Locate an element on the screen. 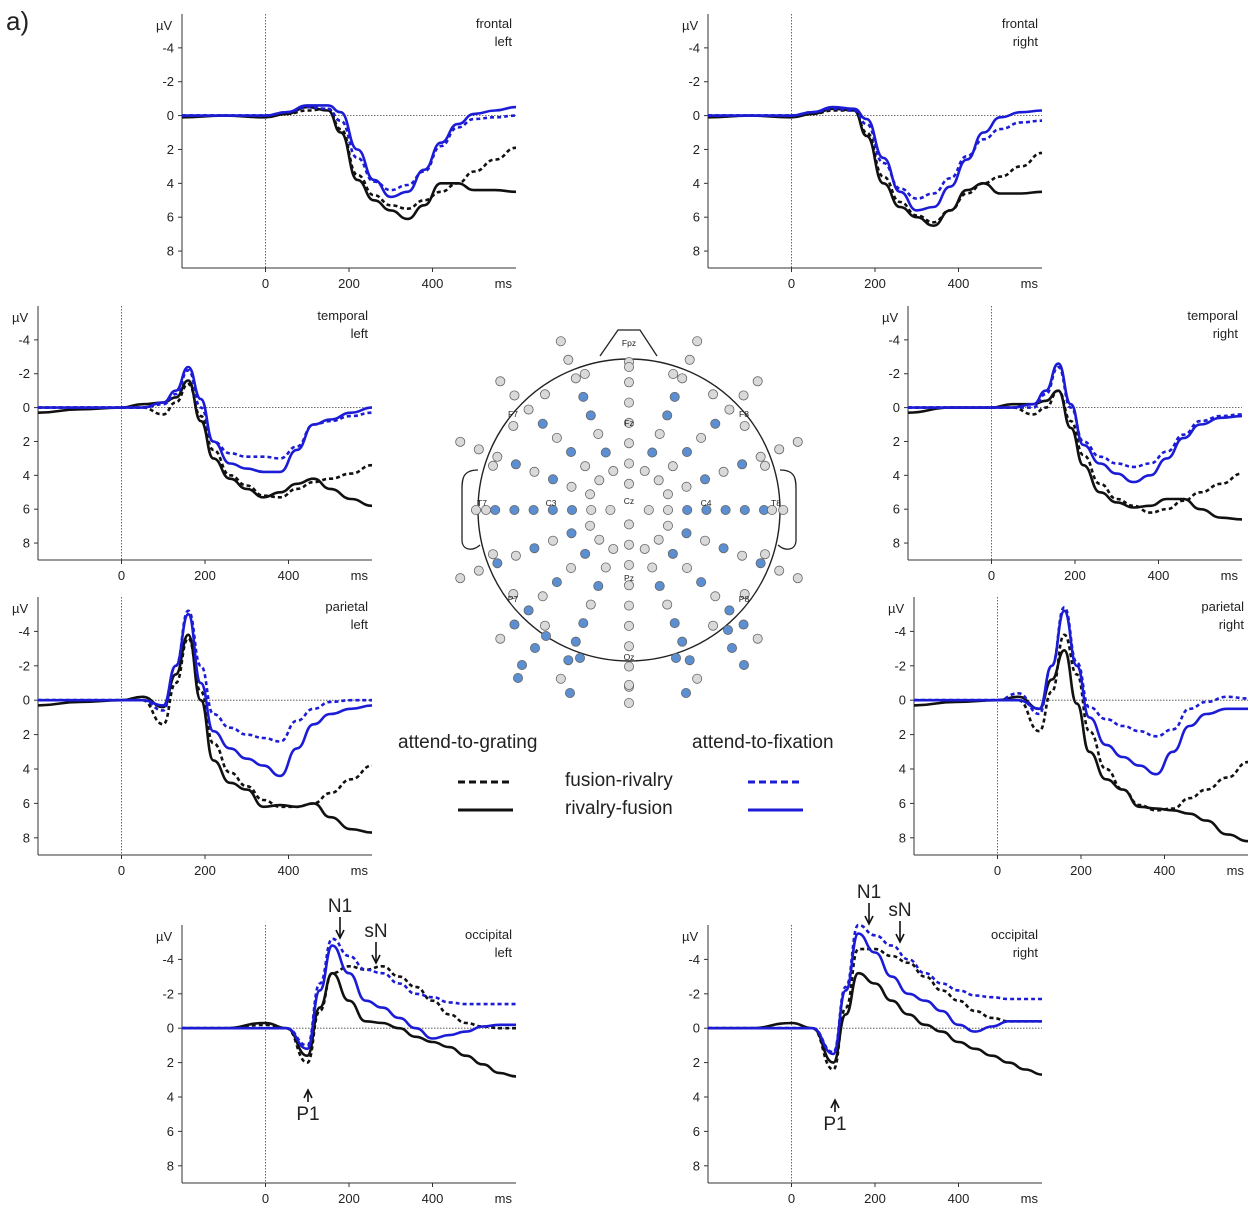 This screenshot has width=1250, height=1207. electrode-label-cz: Cz is located at coordinates (629, 501).